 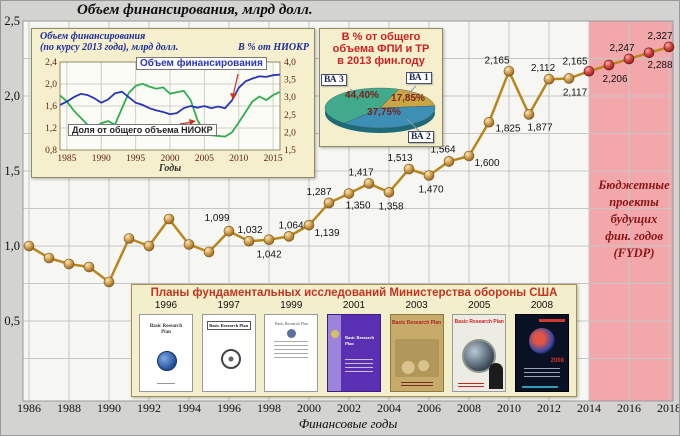 What do you see at coordinates (334, 80) in the screenshot?
I see `pie-label-ba3: ВА 3` at bounding box center [334, 80].